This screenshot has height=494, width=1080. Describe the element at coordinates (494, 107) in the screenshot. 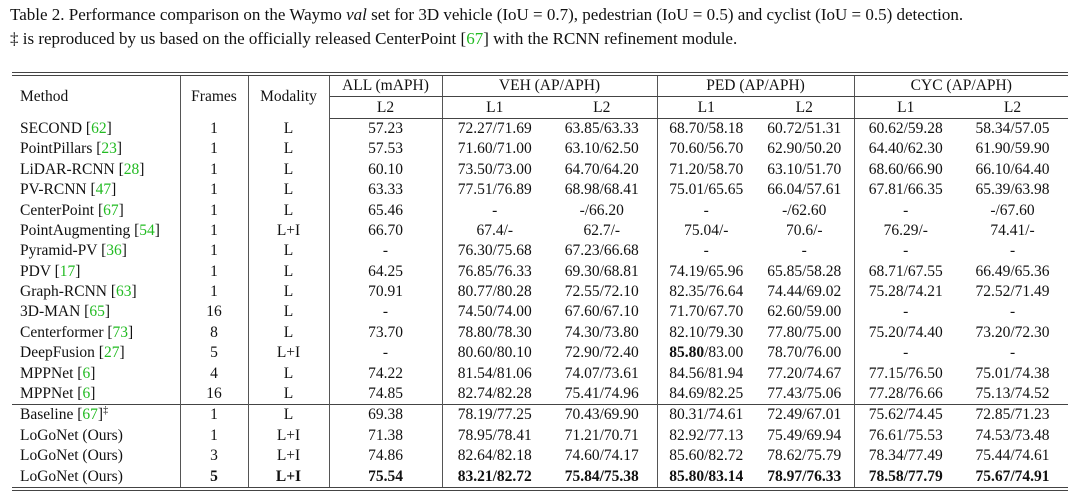

I see `header-veh-l1: L1` at that location.